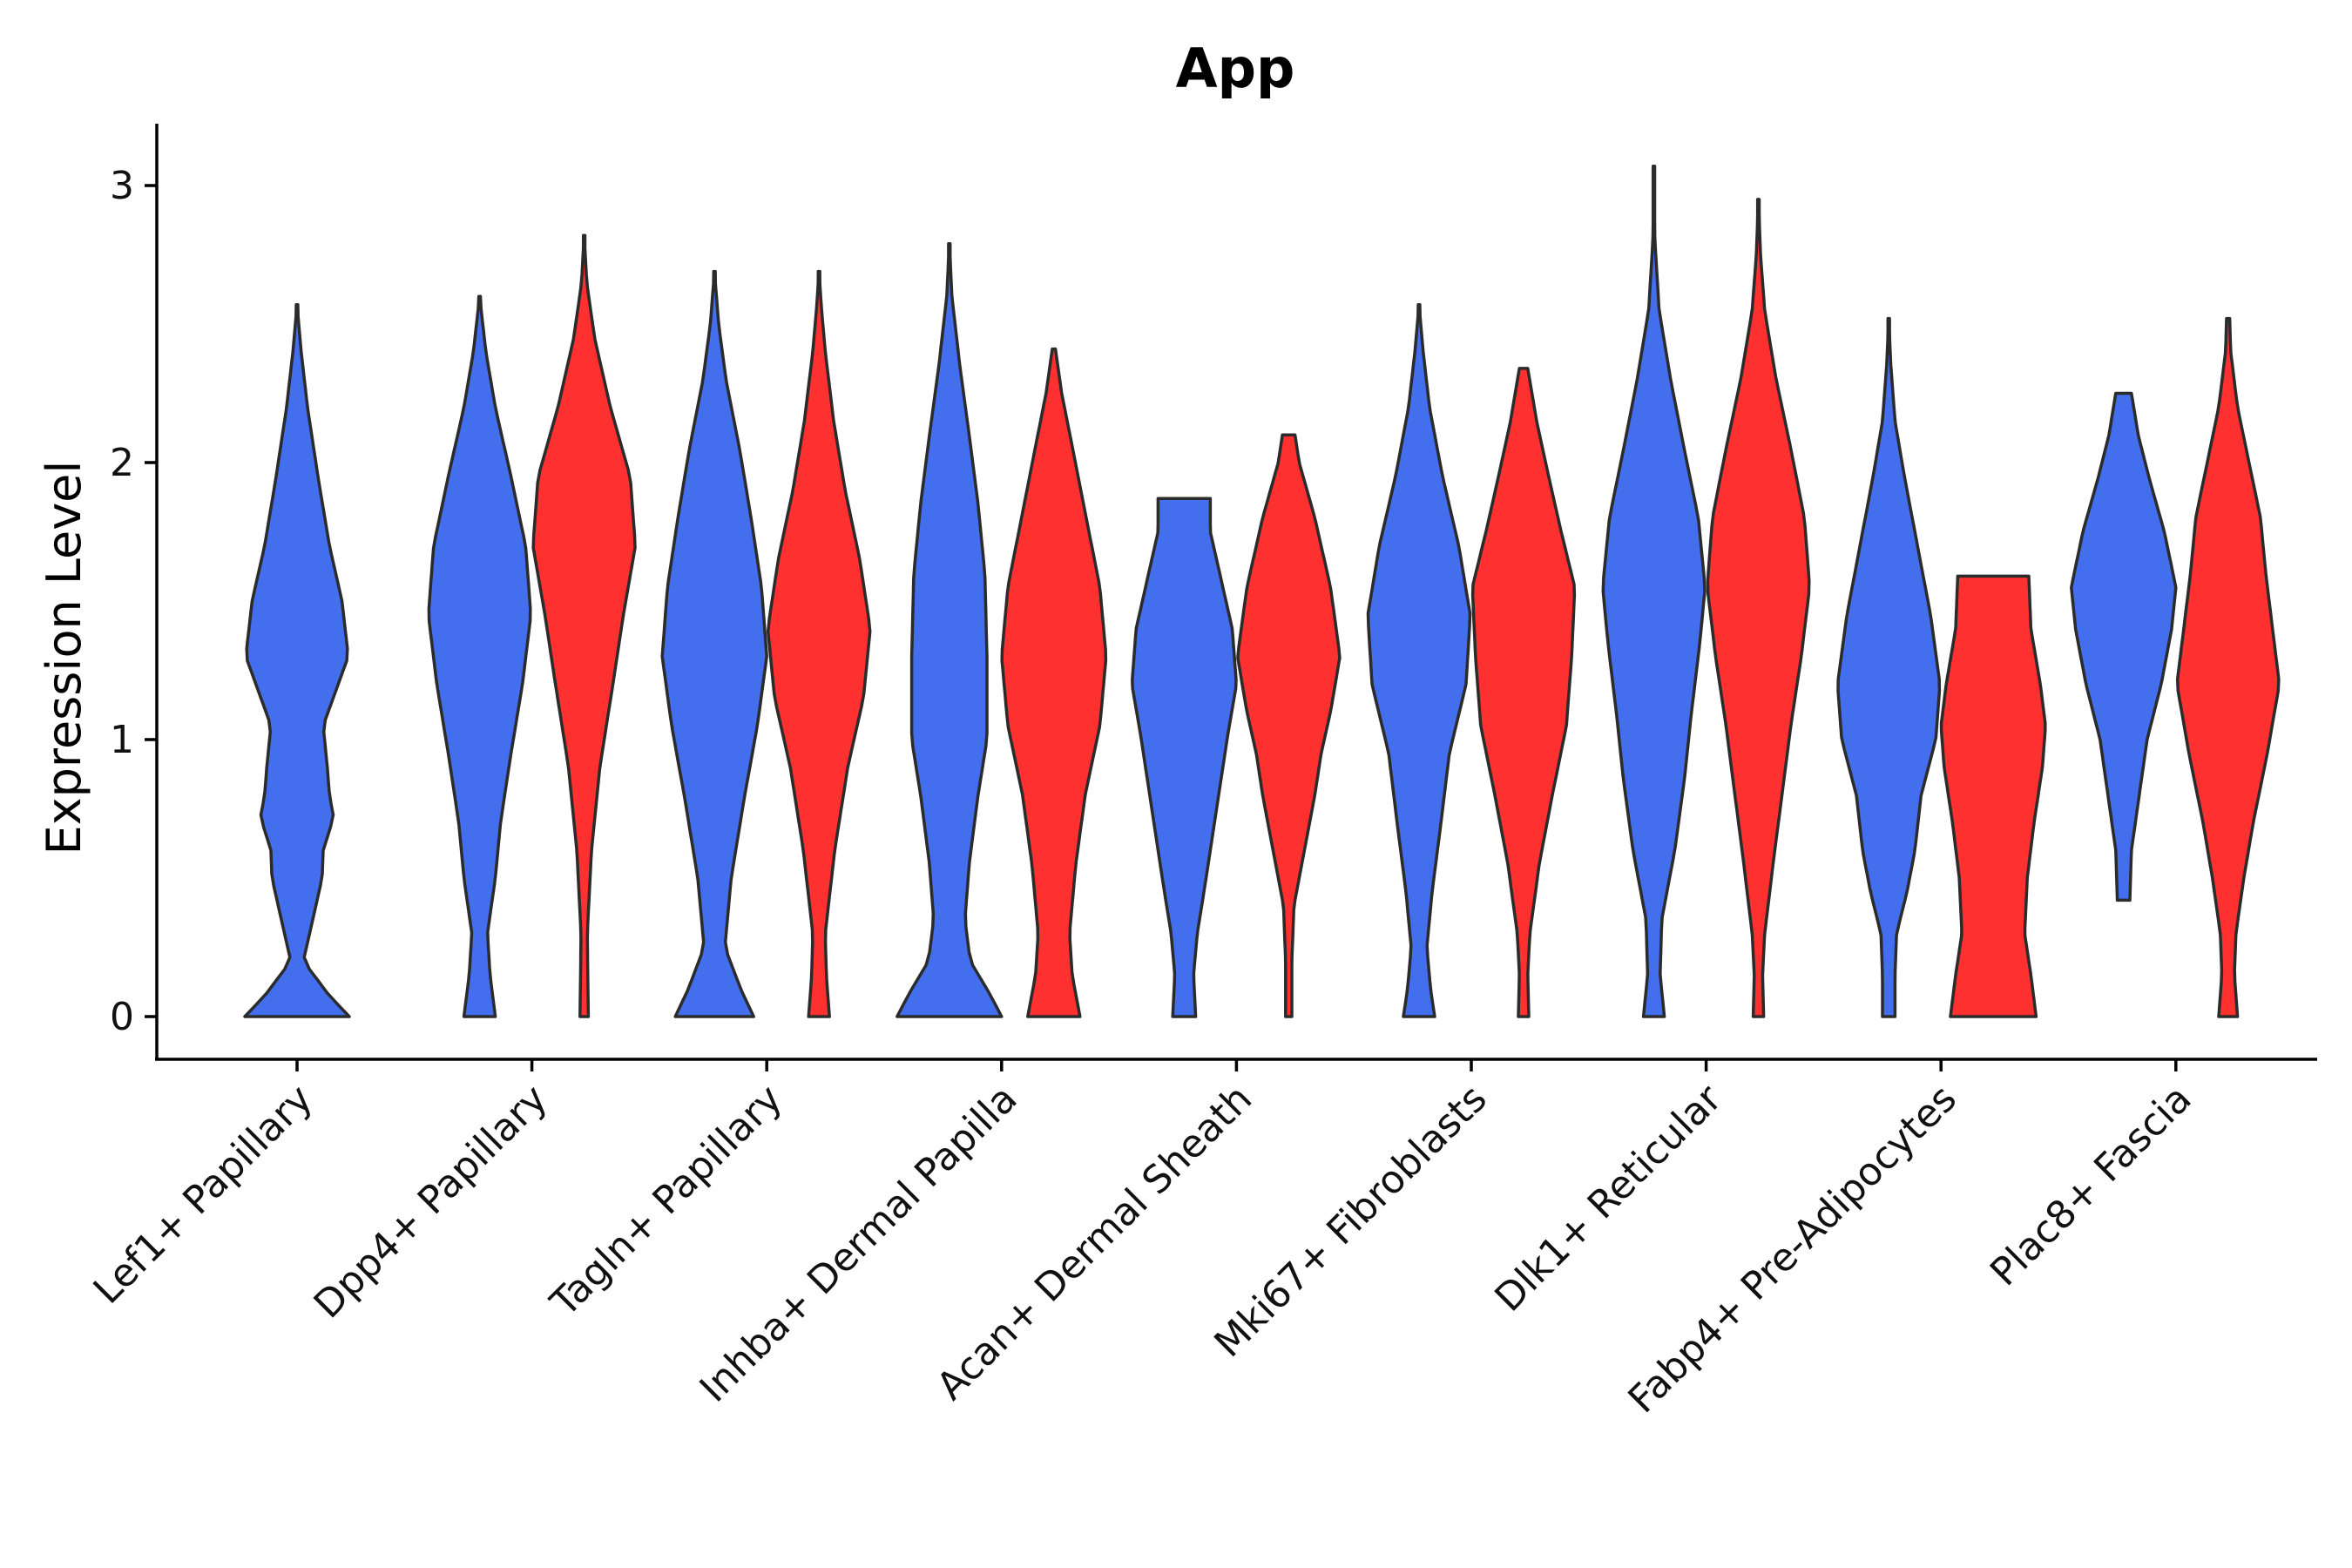 The width and height of the screenshot is (2352, 1568). What do you see at coordinates (2124, 646) in the screenshot?
I see `violin-8-left` at bounding box center [2124, 646].